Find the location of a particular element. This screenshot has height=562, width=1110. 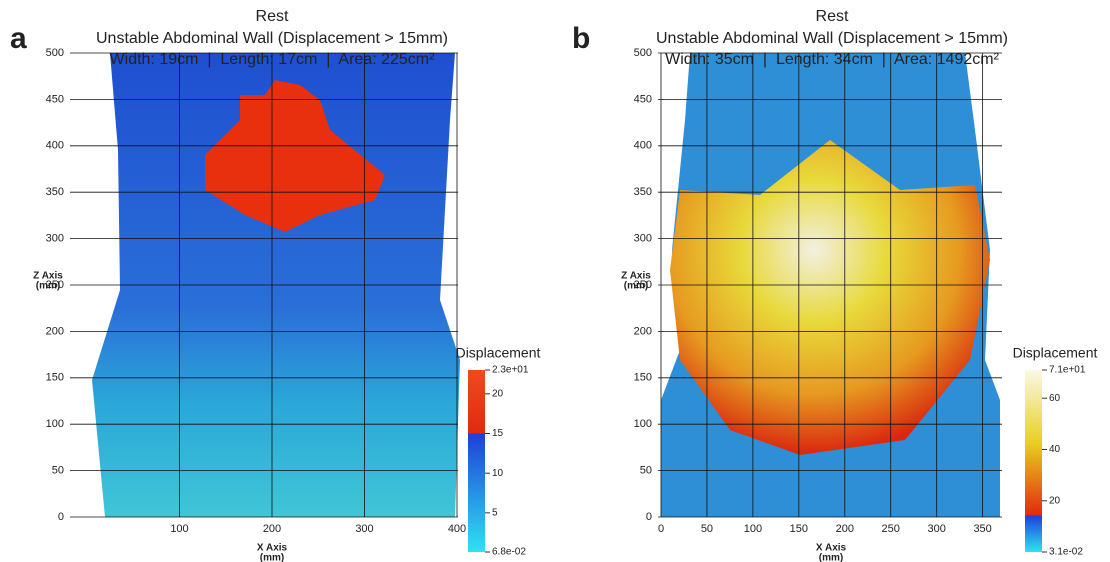

x-tick-label: 50 is located at coordinates (707, 529).